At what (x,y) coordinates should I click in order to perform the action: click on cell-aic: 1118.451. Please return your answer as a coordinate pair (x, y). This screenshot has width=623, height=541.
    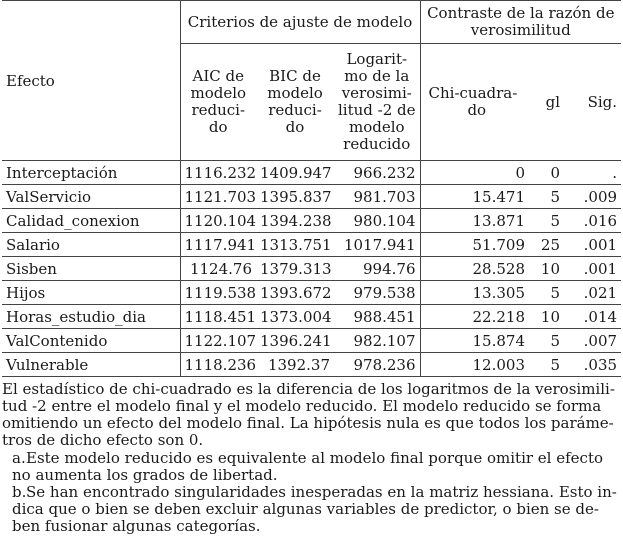
    Looking at the image, I should click on (218, 316).